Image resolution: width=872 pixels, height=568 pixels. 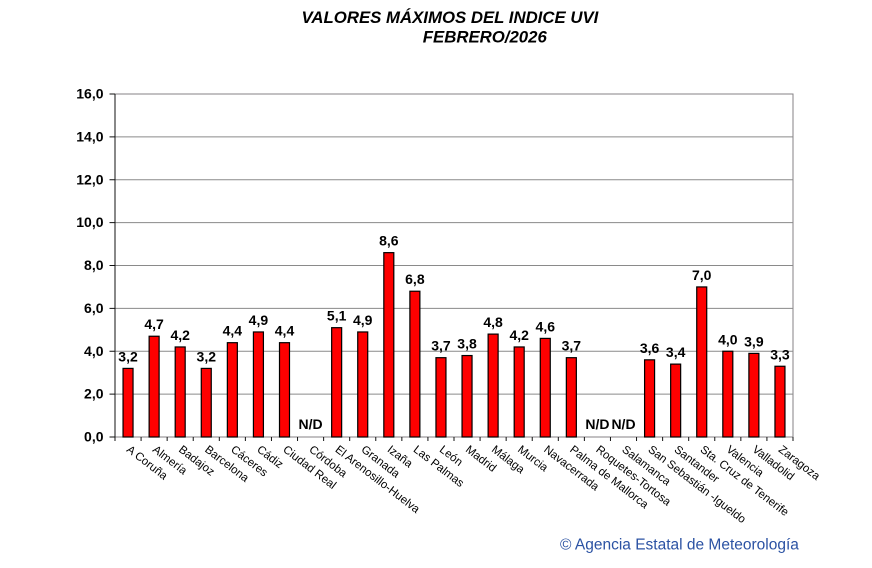 What do you see at coordinates (702, 275) in the screenshot?
I see `svg-text: 7,0` at bounding box center [702, 275].